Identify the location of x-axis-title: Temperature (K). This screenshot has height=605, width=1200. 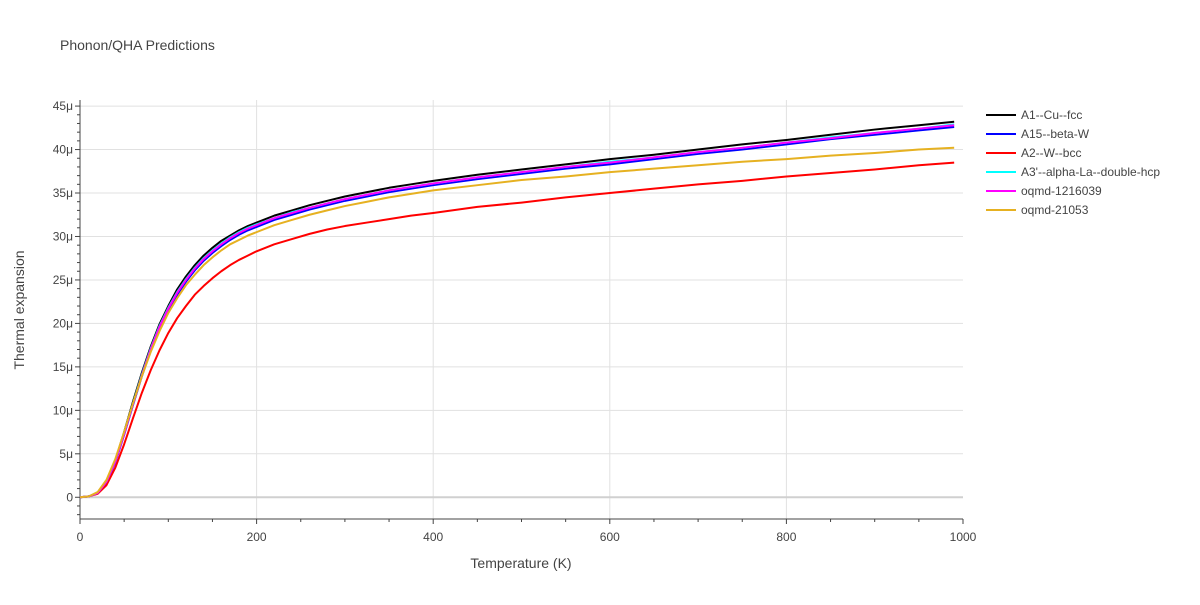
(520, 563).